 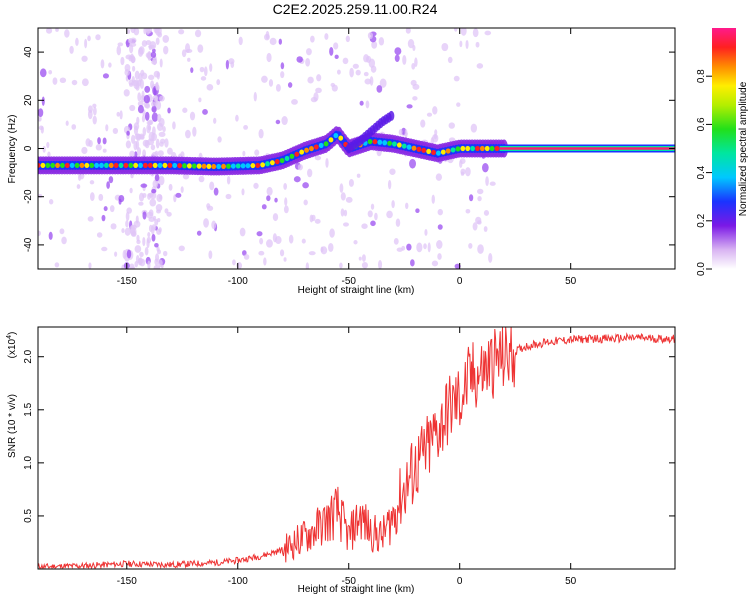 What do you see at coordinates (28, 244) in the screenshot?
I see `spectrogram-ytick-label: -40` at bounding box center [28, 244].